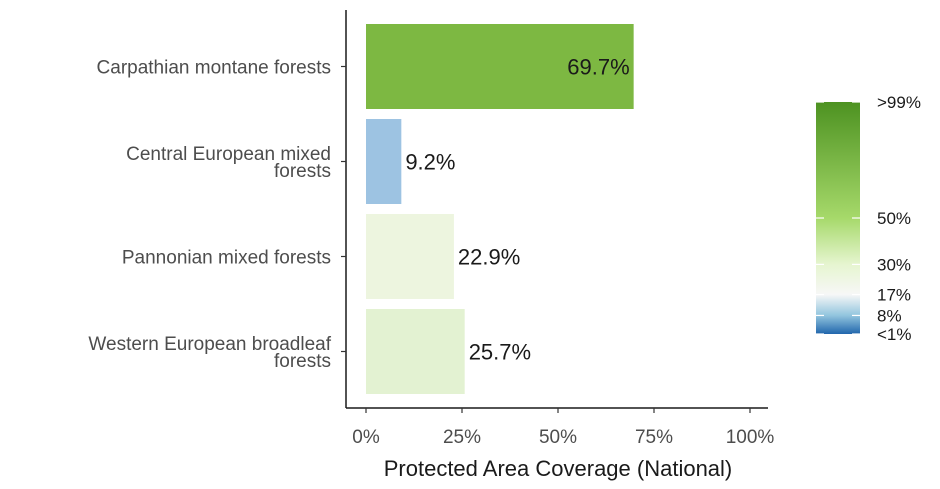 The height and width of the screenshot is (489, 940). What do you see at coordinates (868, 218) in the screenshot?
I see `colorbar-legend: >99% 50% 30% 17%8%<1%` at bounding box center [868, 218].